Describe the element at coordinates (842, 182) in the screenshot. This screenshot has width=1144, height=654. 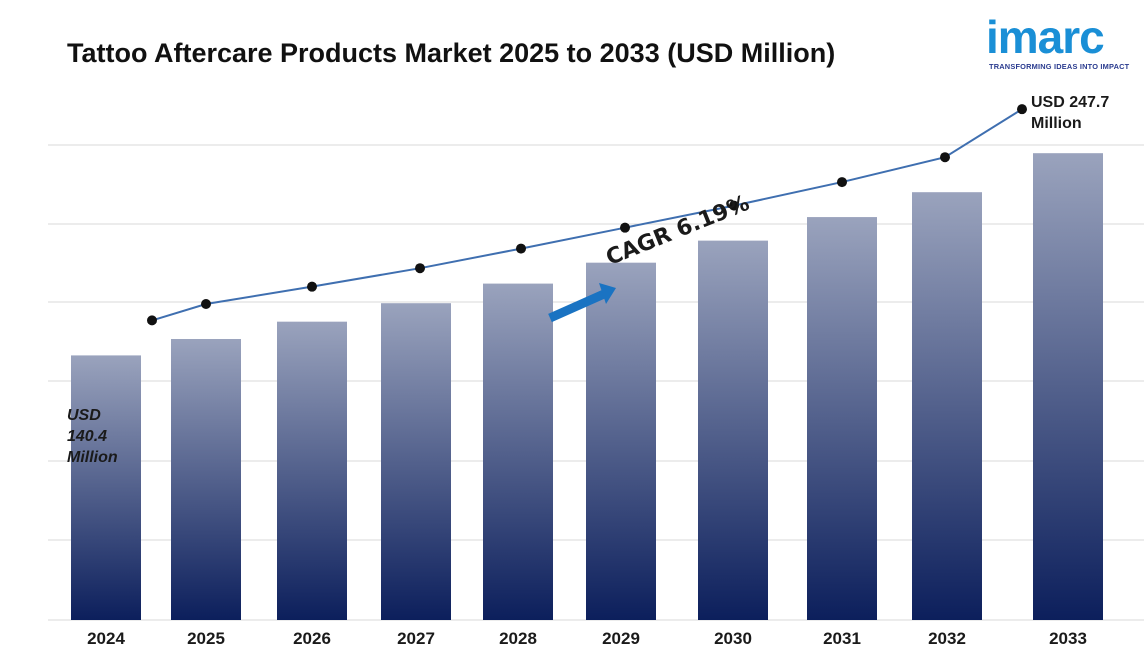
I see `trend-point-2031` at that location.